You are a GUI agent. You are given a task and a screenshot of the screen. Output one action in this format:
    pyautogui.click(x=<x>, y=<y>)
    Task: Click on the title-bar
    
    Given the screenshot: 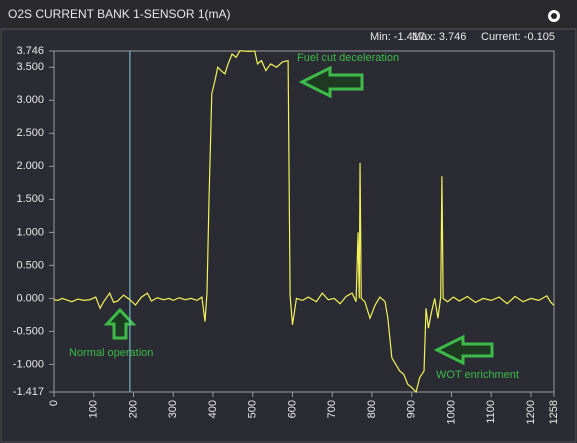 What is the action you would take?
    pyautogui.click(x=288, y=14)
    